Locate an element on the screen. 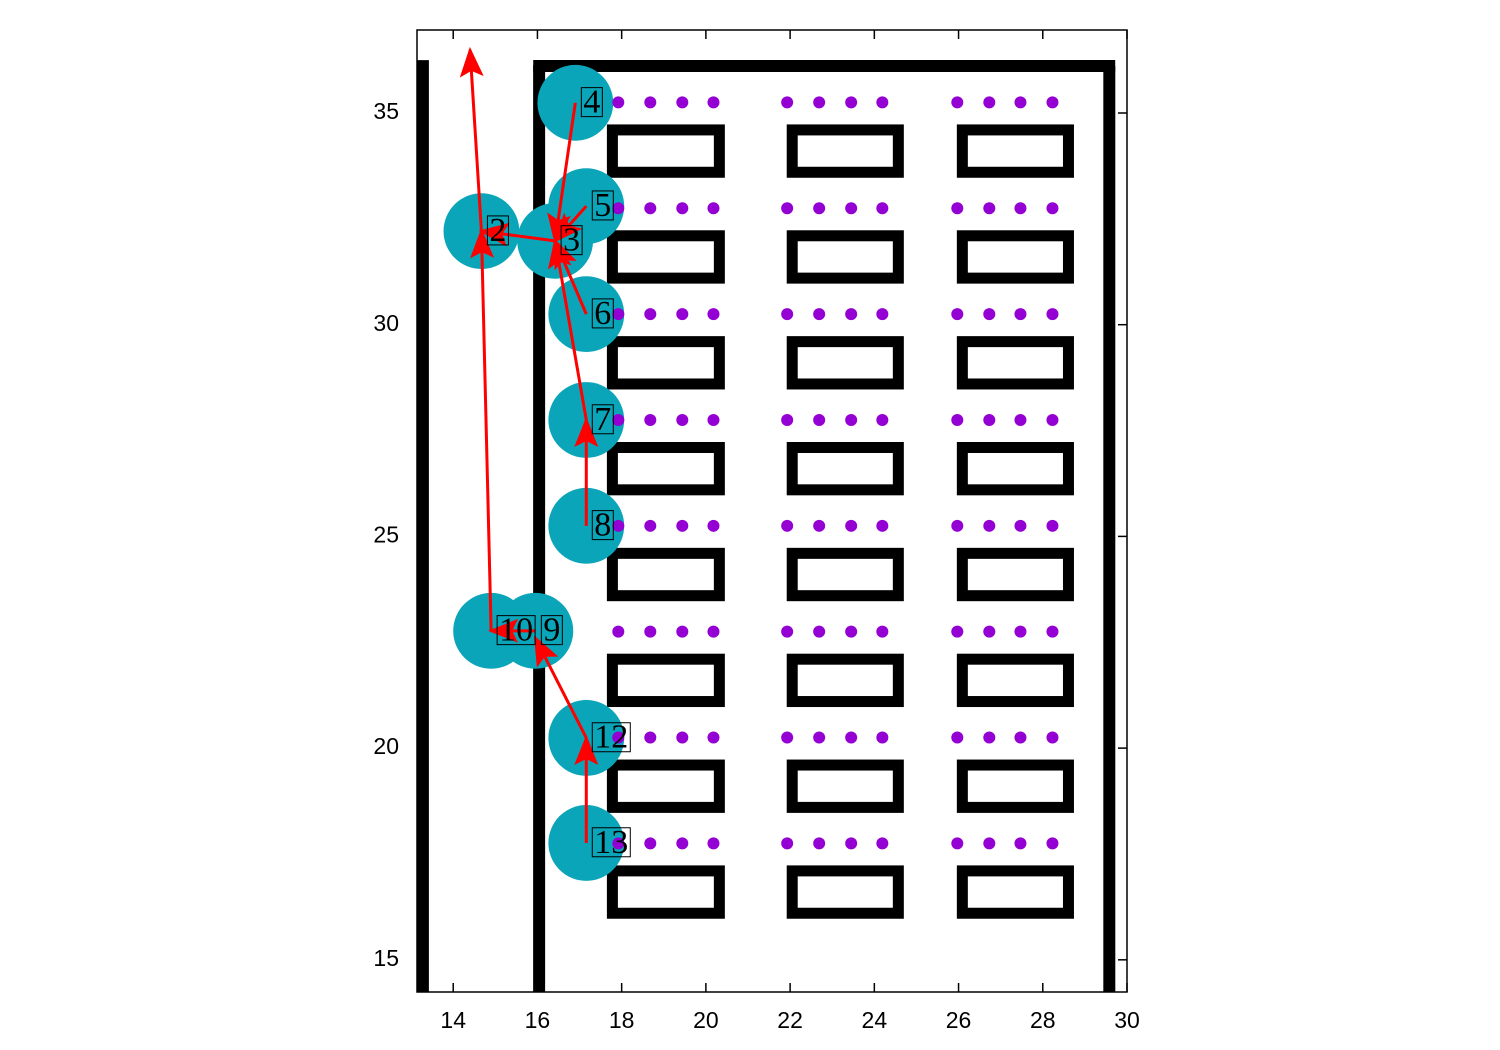 The width and height of the screenshot is (1500, 1050). y-tick-label: 35 is located at coordinates (386, 111).